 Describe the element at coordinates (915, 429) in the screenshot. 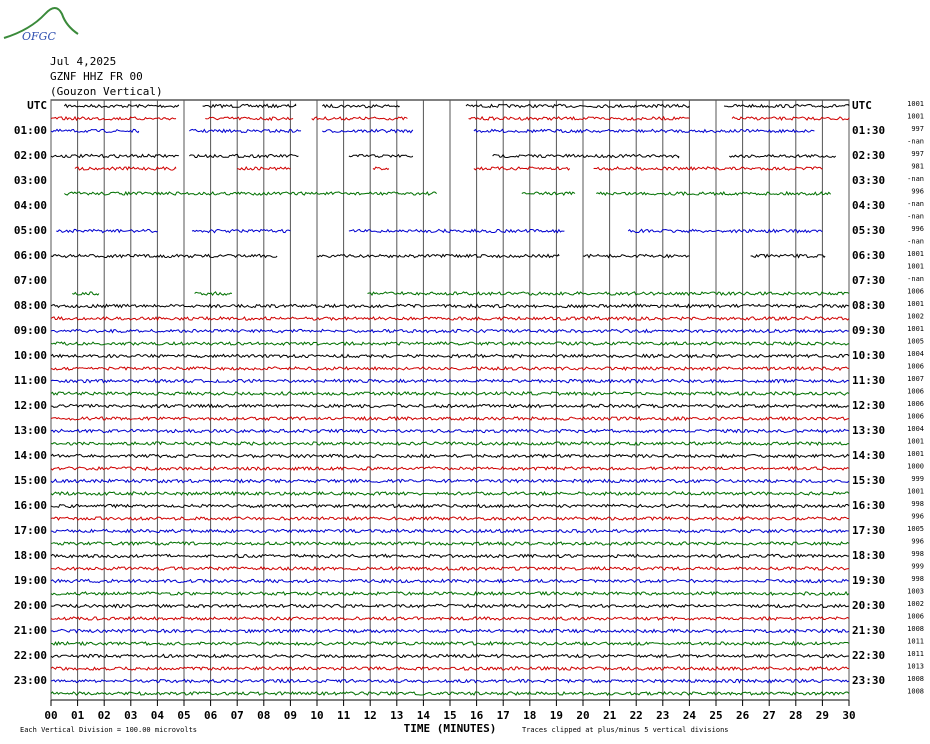

I see `row-value: 1004` at that location.